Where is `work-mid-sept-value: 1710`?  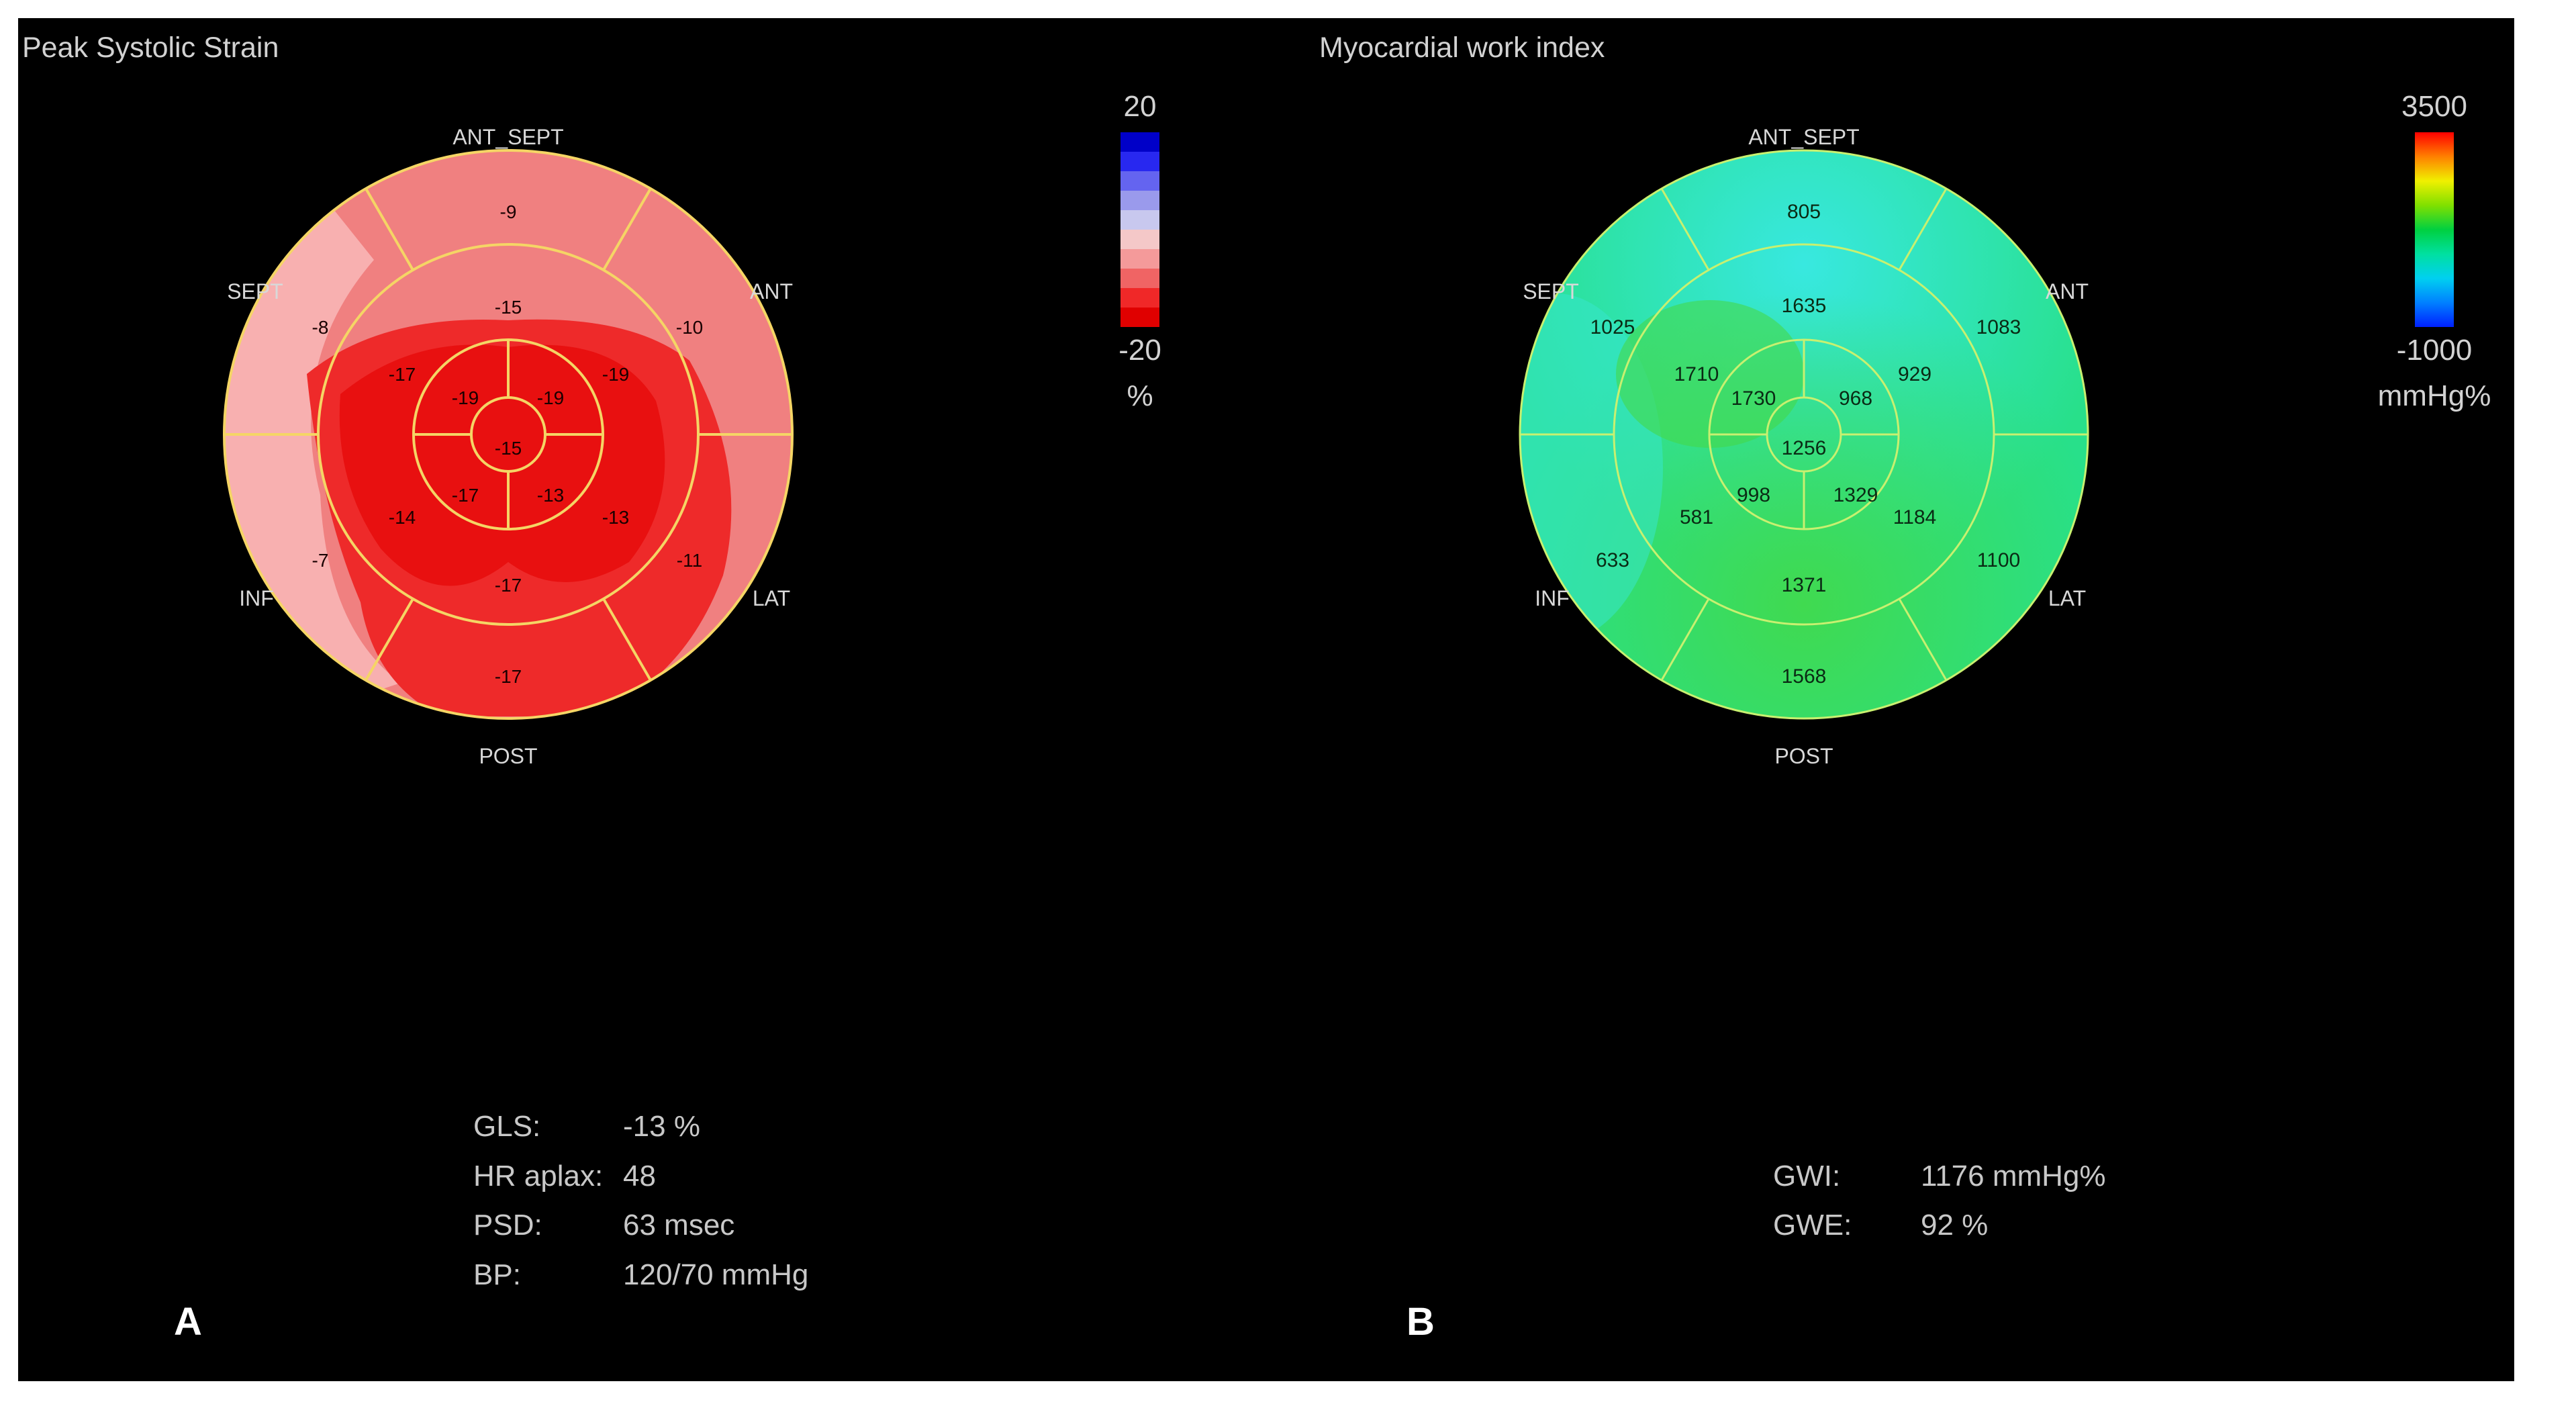 work-mid-sept-value: 1710 is located at coordinates (1696, 374).